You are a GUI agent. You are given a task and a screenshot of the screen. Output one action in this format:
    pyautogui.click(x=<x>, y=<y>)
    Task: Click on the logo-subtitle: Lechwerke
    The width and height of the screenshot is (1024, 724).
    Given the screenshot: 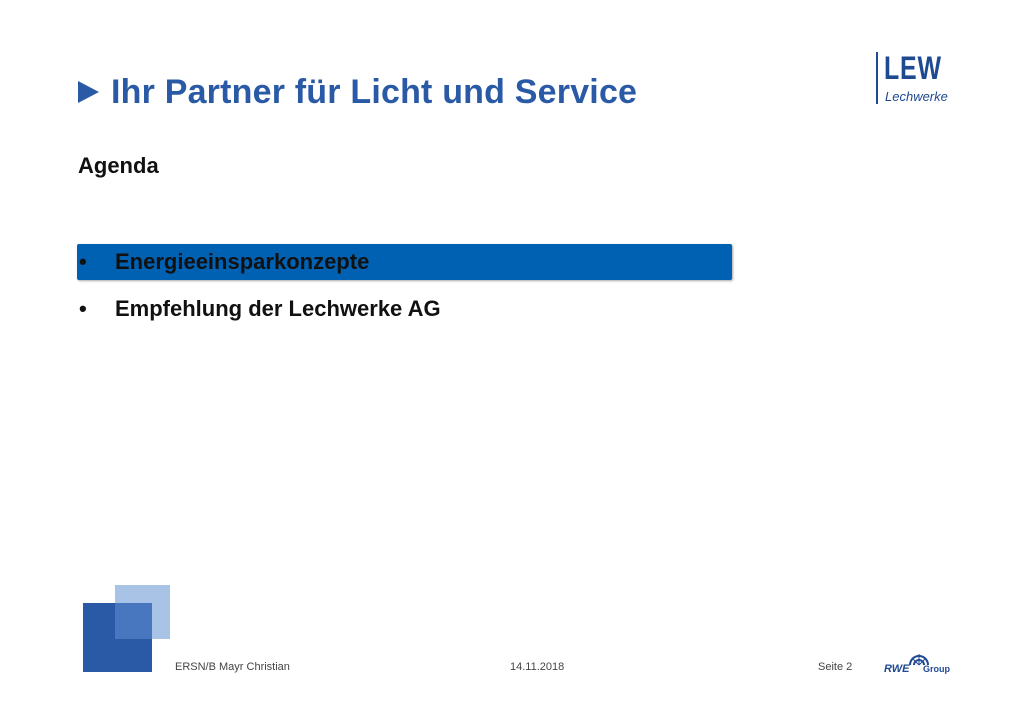 What is the action you would take?
    pyautogui.click(x=916, y=96)
    